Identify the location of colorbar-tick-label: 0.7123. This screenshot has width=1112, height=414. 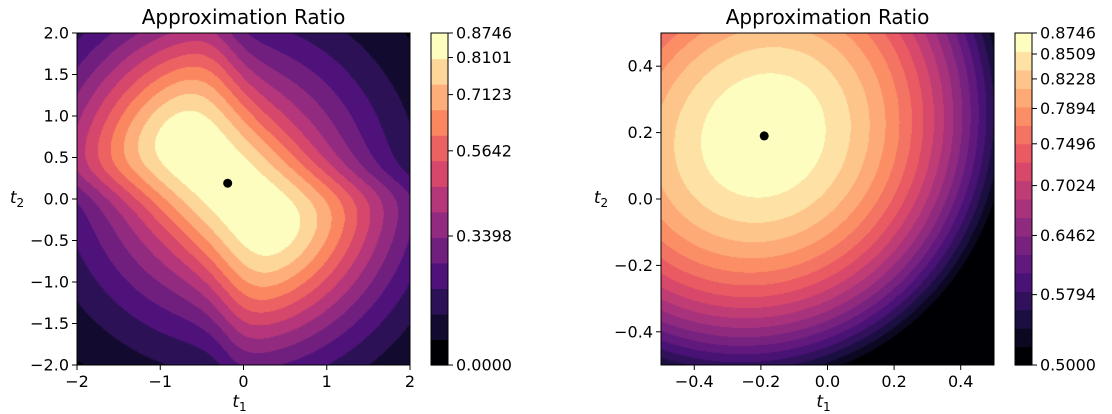
(484, 94).